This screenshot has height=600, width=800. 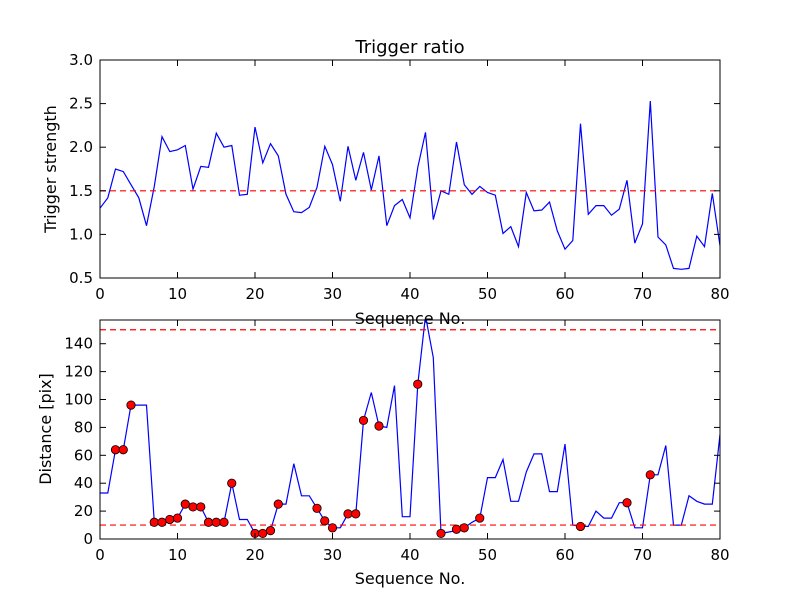 I want to click on y-tick-label: 1.0, so click(x=81, y=234).